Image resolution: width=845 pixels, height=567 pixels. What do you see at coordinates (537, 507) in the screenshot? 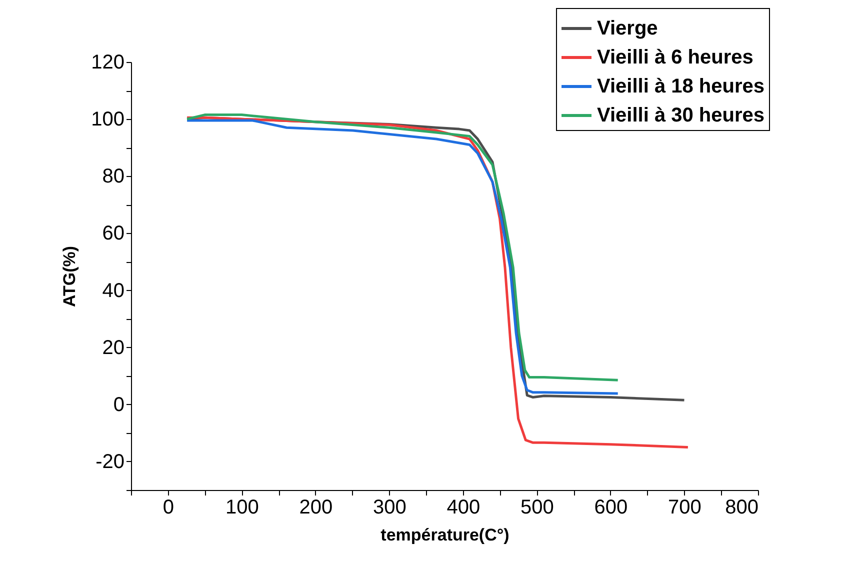
I see `x-tick-label: 500` at bounding box center [537, 507].